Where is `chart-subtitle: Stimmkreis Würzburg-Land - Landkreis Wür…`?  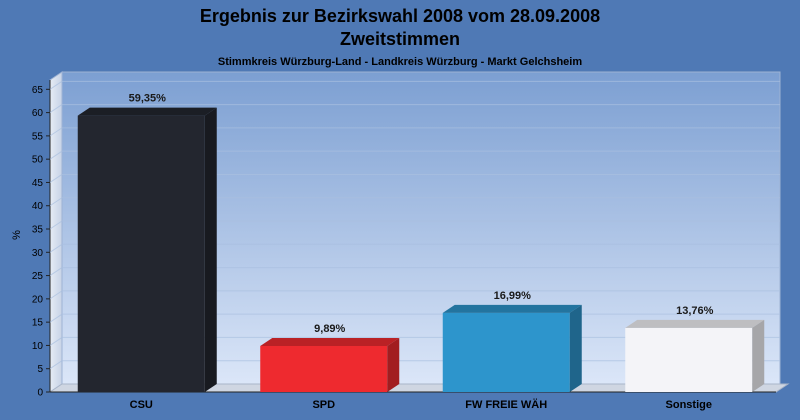 chart-subtitle: Stimmkreis Würzburg-Land - Landkreis Wür… is located at coordinates (400, 62).